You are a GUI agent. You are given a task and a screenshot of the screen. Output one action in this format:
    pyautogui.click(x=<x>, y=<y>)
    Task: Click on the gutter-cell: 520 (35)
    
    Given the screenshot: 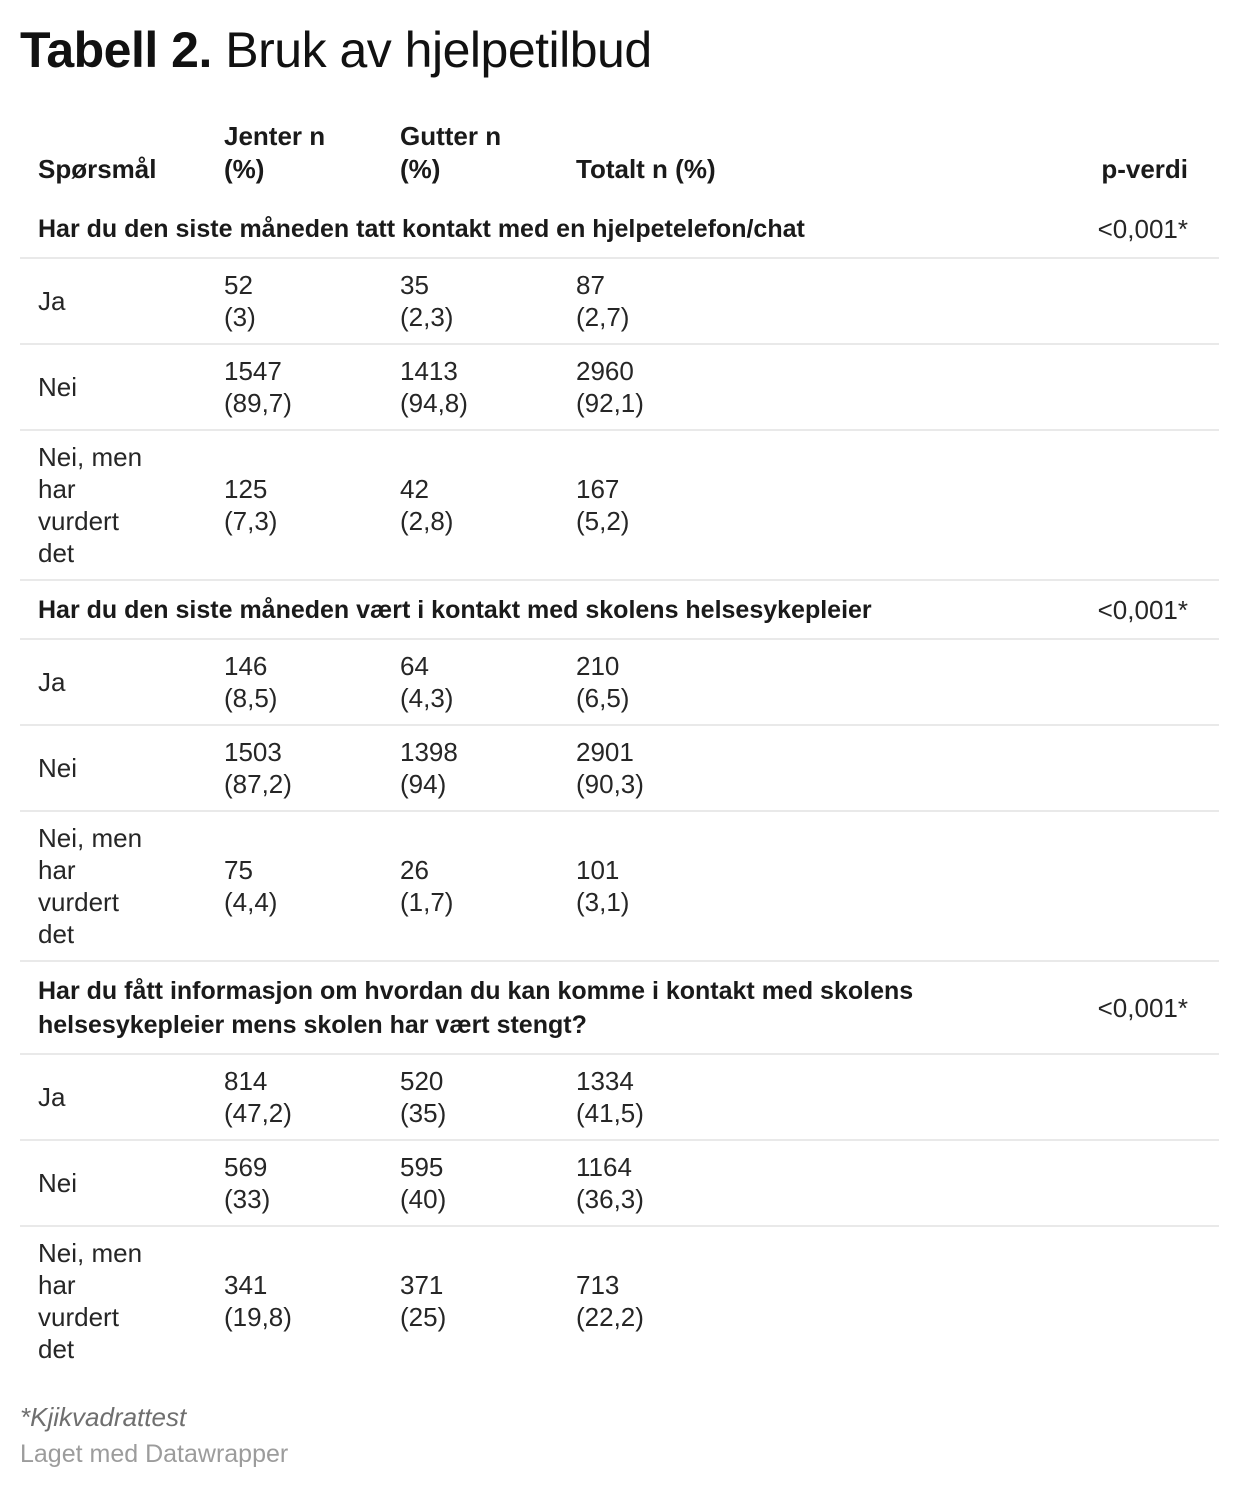 What is the action you would take?
    pyautogui.click(x=488, y=1097)
    